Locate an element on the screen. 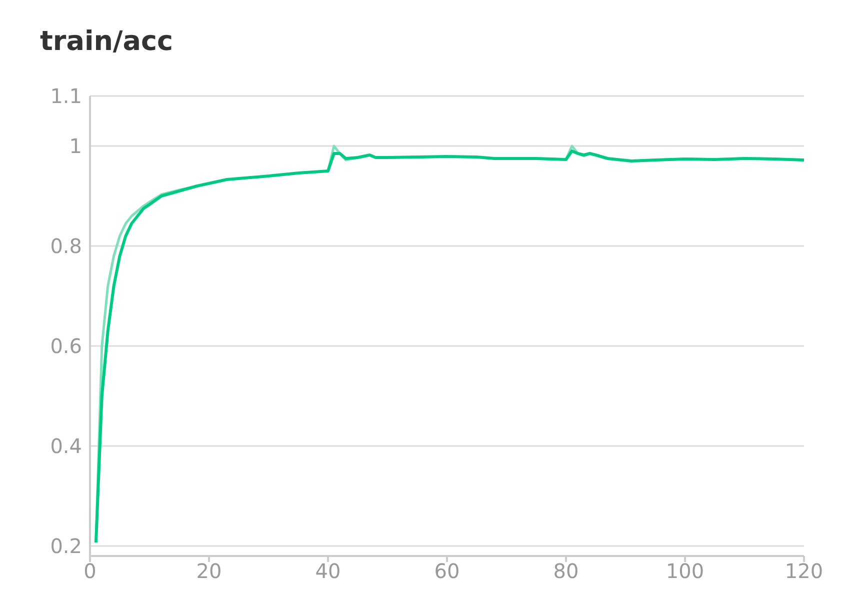  x-tick-label: 60 is located at coordinates (447, 571).